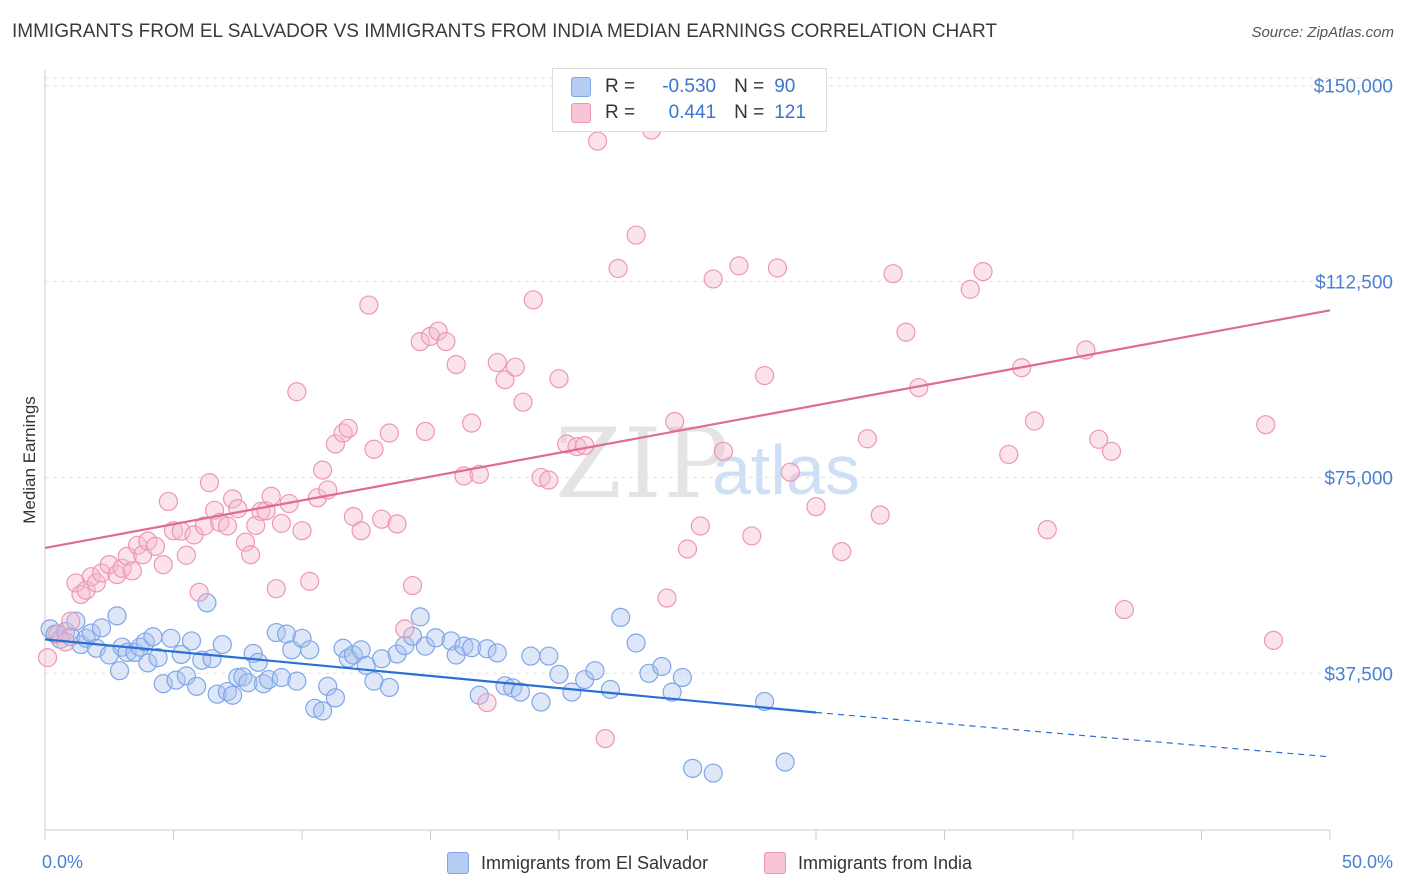 The height and width of the screenshot is (892, 1406). I want to click on trend-line-el-salvador, so click(430, 676).